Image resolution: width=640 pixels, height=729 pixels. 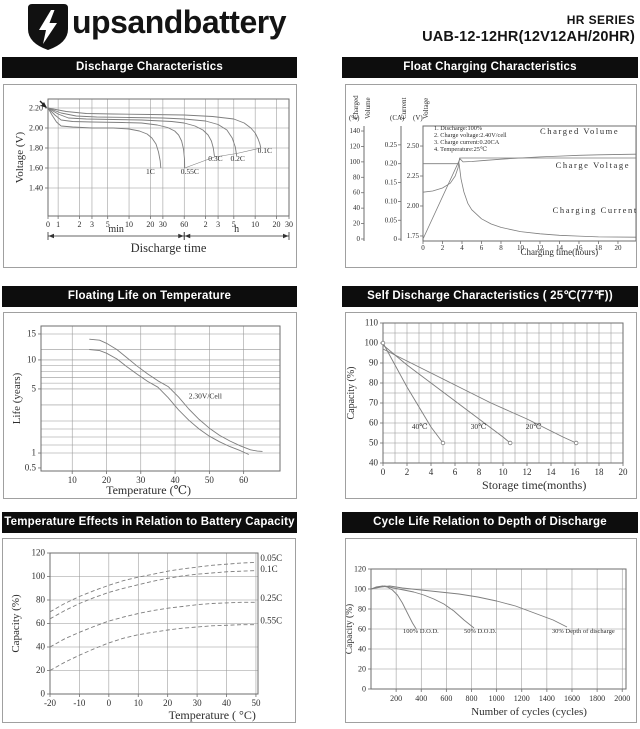 What do you see at coordinates (48, 27) in the screenshot?
I see `shield-lightning-icon` at bounding box center [48, 27].